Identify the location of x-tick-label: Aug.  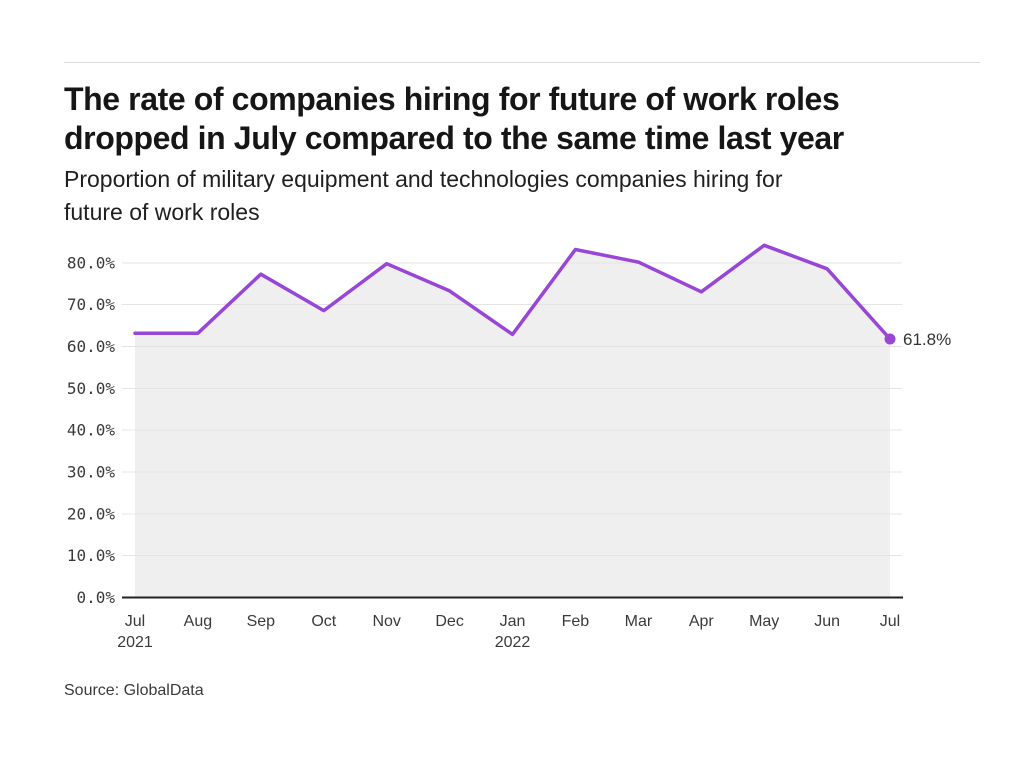
(198, 621).